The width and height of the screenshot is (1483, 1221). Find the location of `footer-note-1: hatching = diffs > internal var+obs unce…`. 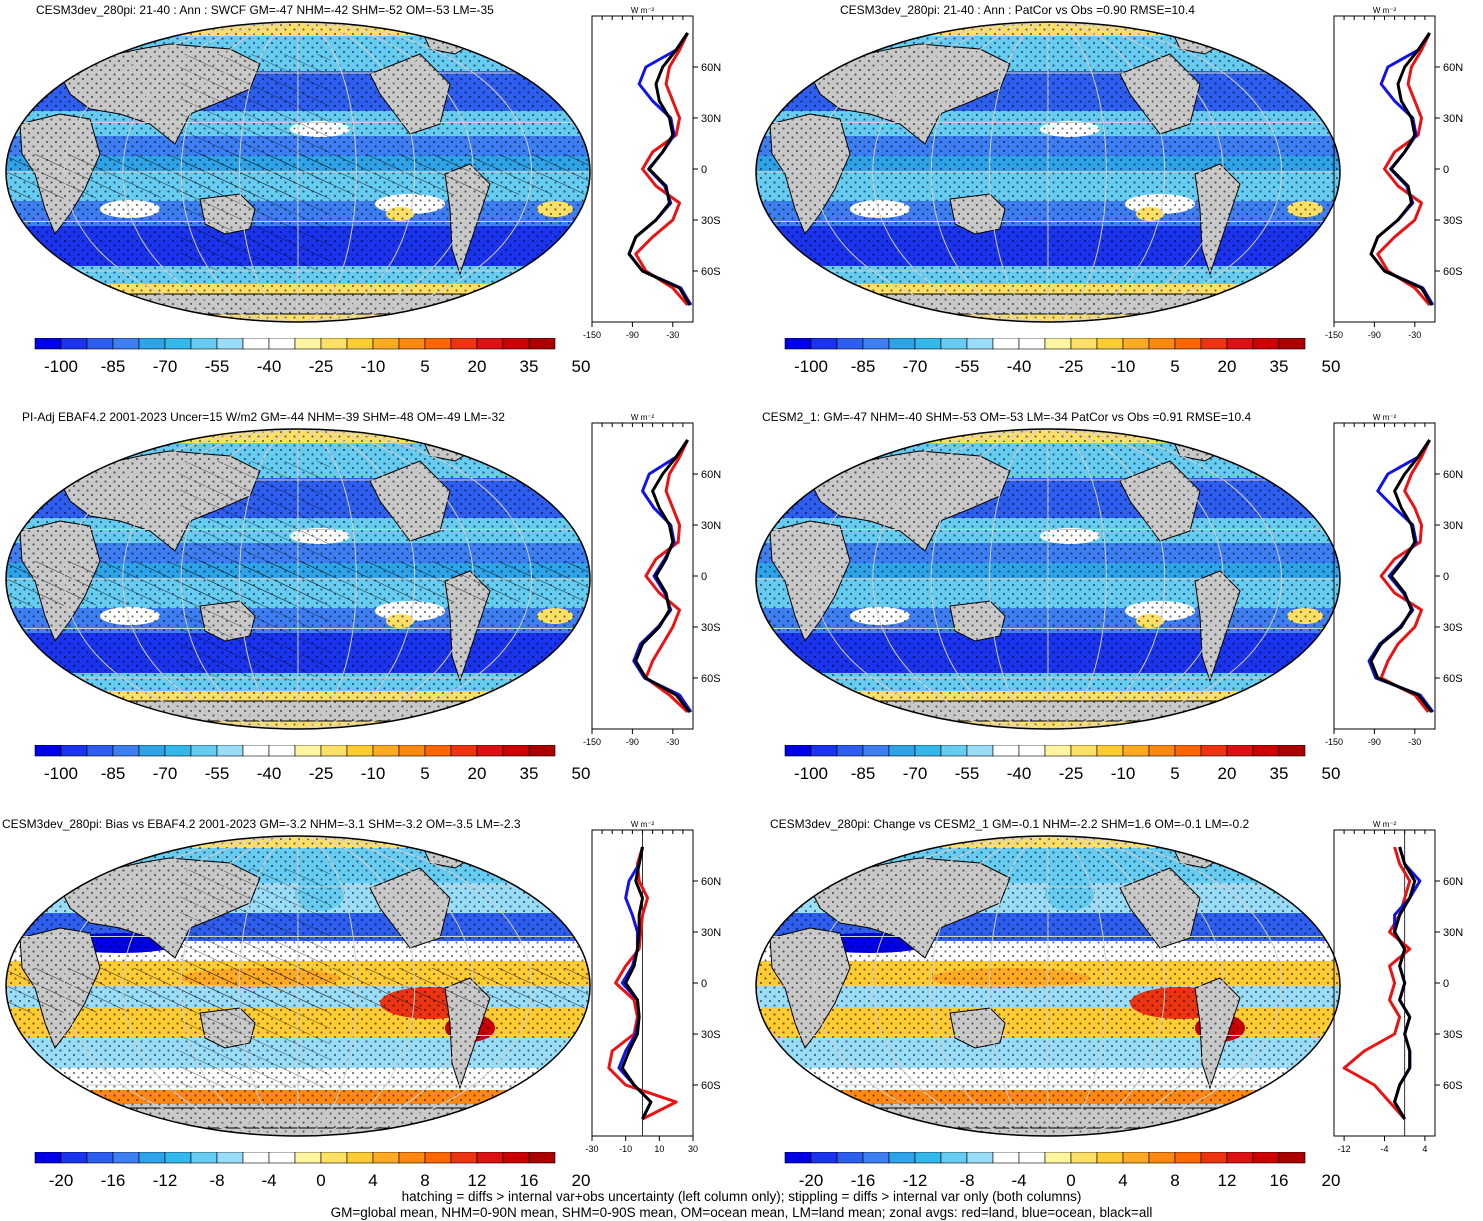

footer-note-1: hatching = diffs > internal var+obs unce… is located at coordinates (741, 1196).